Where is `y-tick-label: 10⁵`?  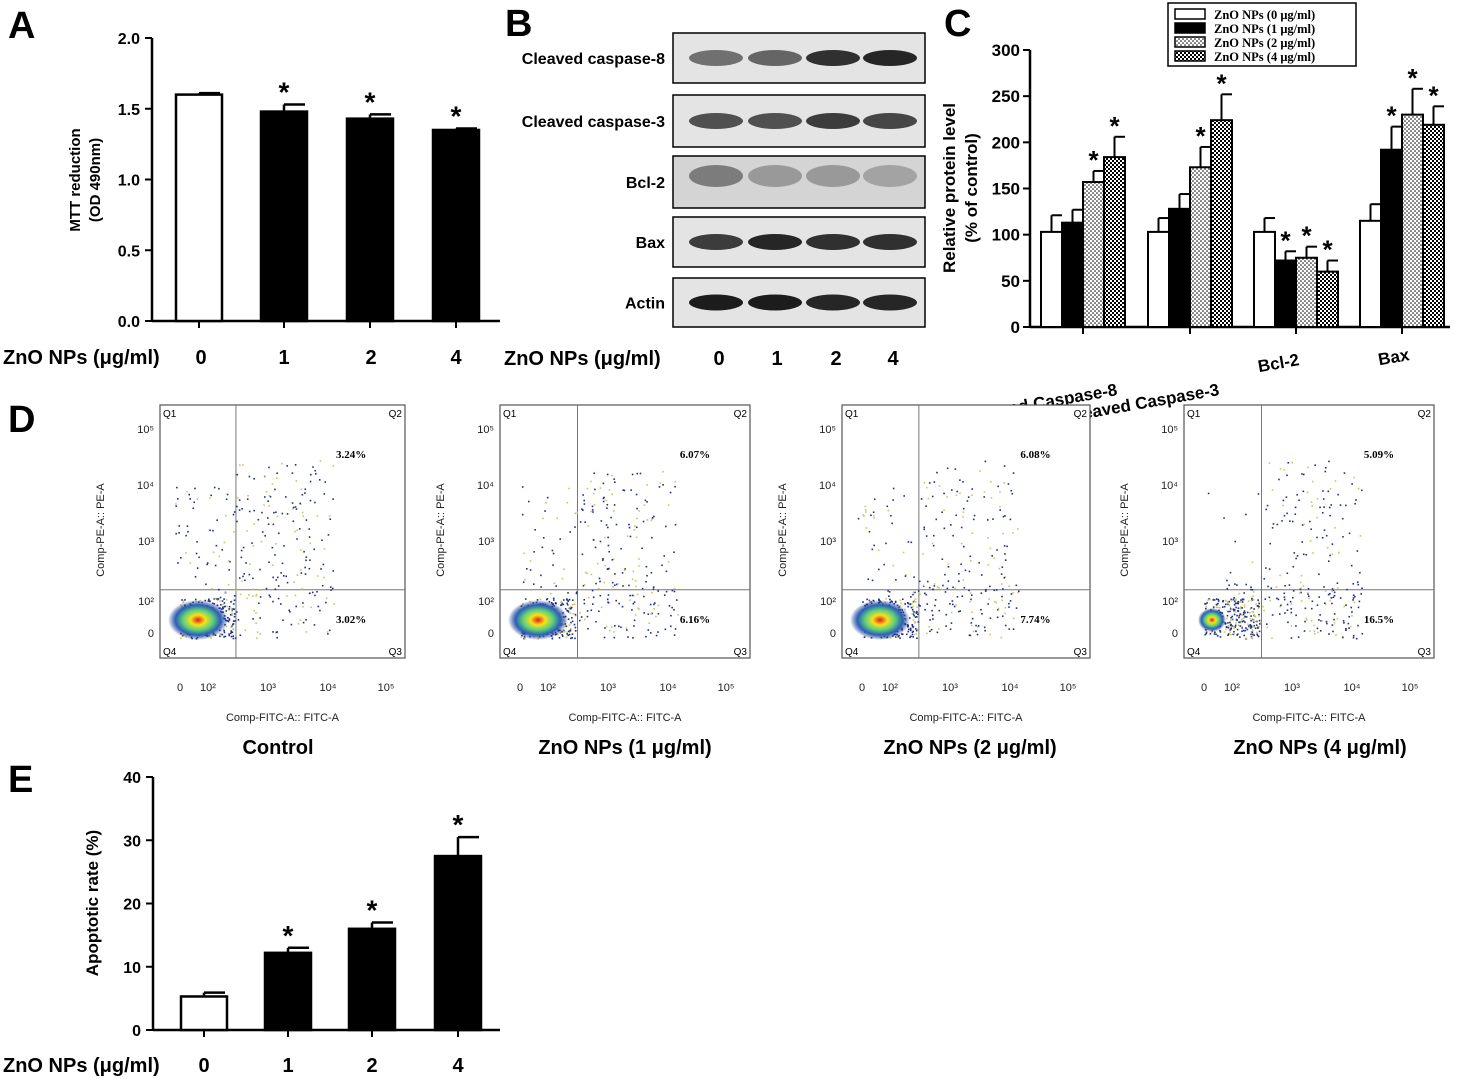 y-tick-label: 10⁵ is located at coordinates (827, 430).